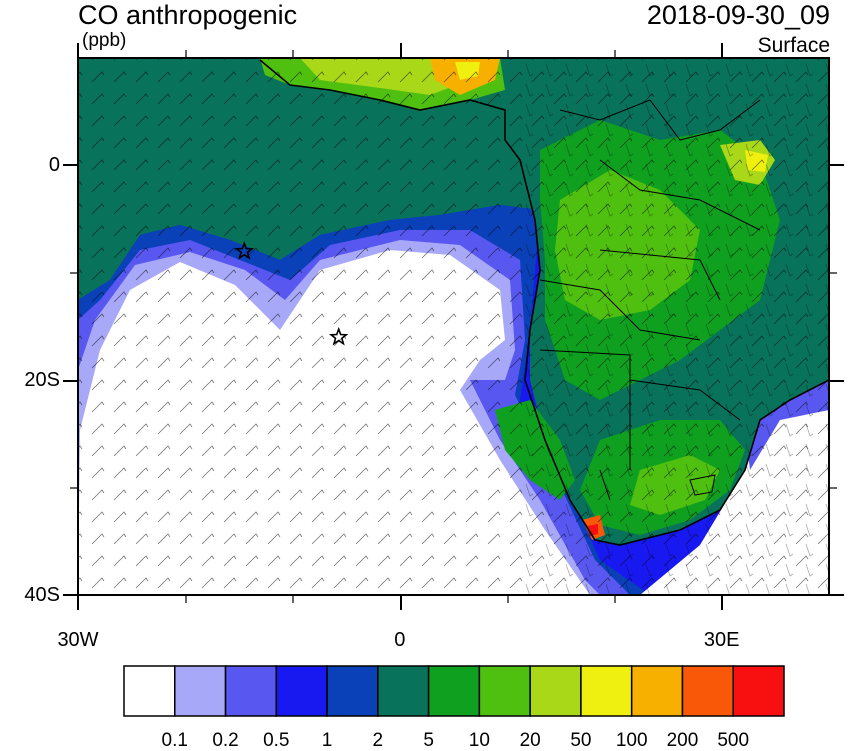 The width and height of the screenshot is (850, 751). I want to click on lon-label: 30W, so click(78, 640).